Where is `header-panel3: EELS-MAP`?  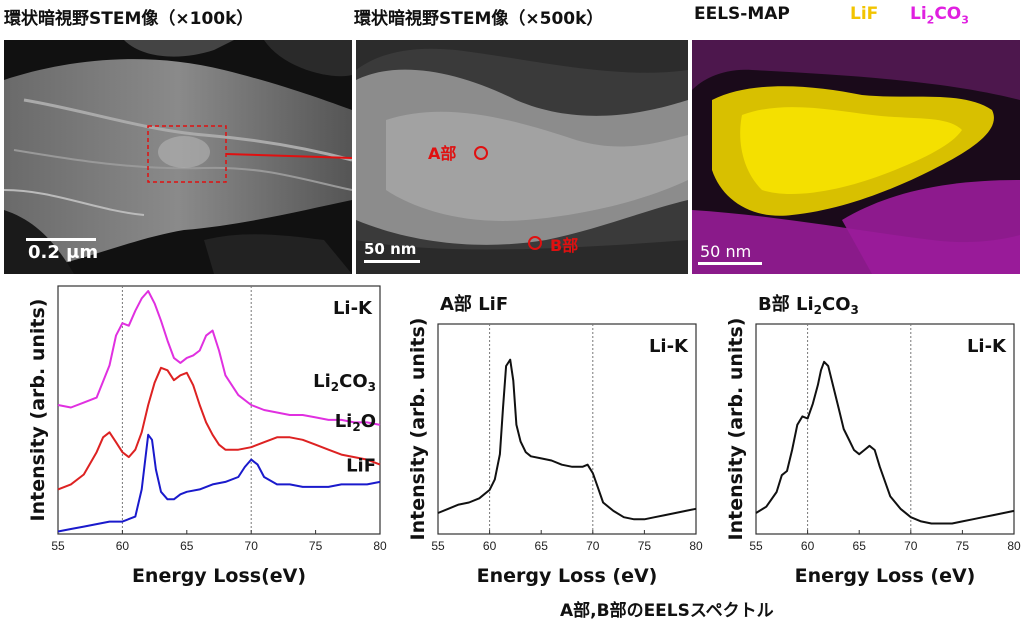 header-panel3: EELS-MAP is located at coordinates (742, 14).